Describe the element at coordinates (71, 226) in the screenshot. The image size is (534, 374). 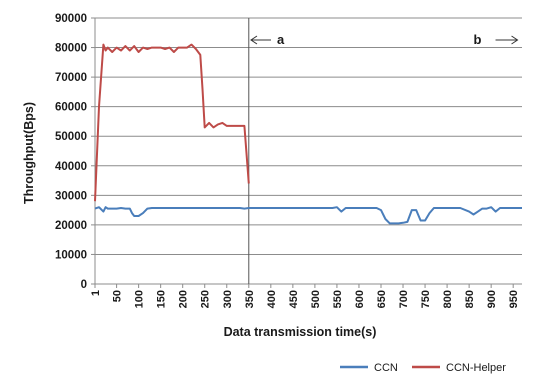
I see `y-tick-label: 20000` at that location.